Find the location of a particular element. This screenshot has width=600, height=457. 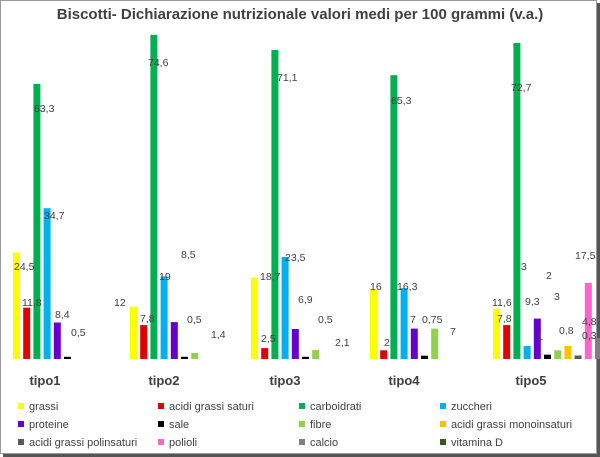

bar-proteine-tipo3 is located at coordinates (295, 344).